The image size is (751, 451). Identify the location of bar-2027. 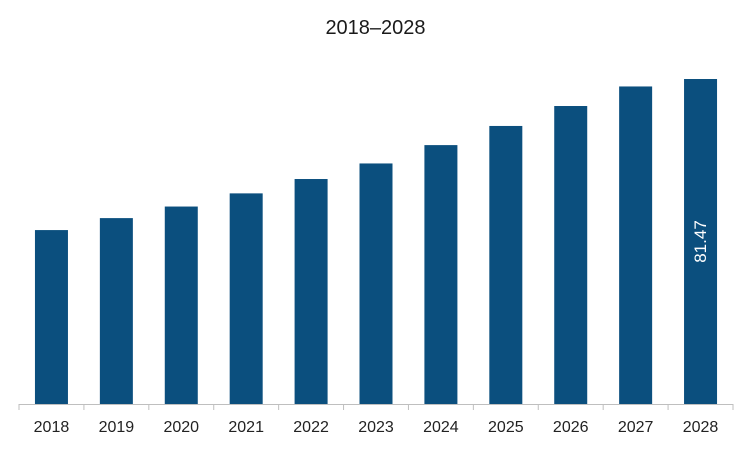
(636, 245).